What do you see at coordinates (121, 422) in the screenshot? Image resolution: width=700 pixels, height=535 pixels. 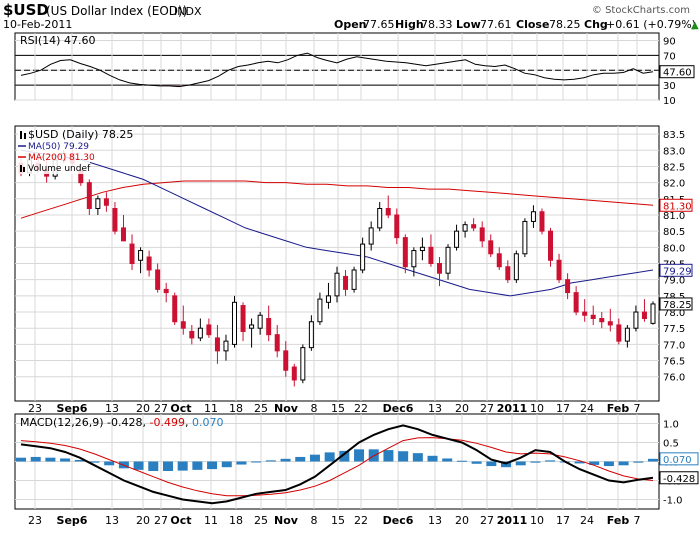 I see `macd-title: MACD(12,26,9) -0.428, -0.499, 0.070` at bounding box center [121, 422].